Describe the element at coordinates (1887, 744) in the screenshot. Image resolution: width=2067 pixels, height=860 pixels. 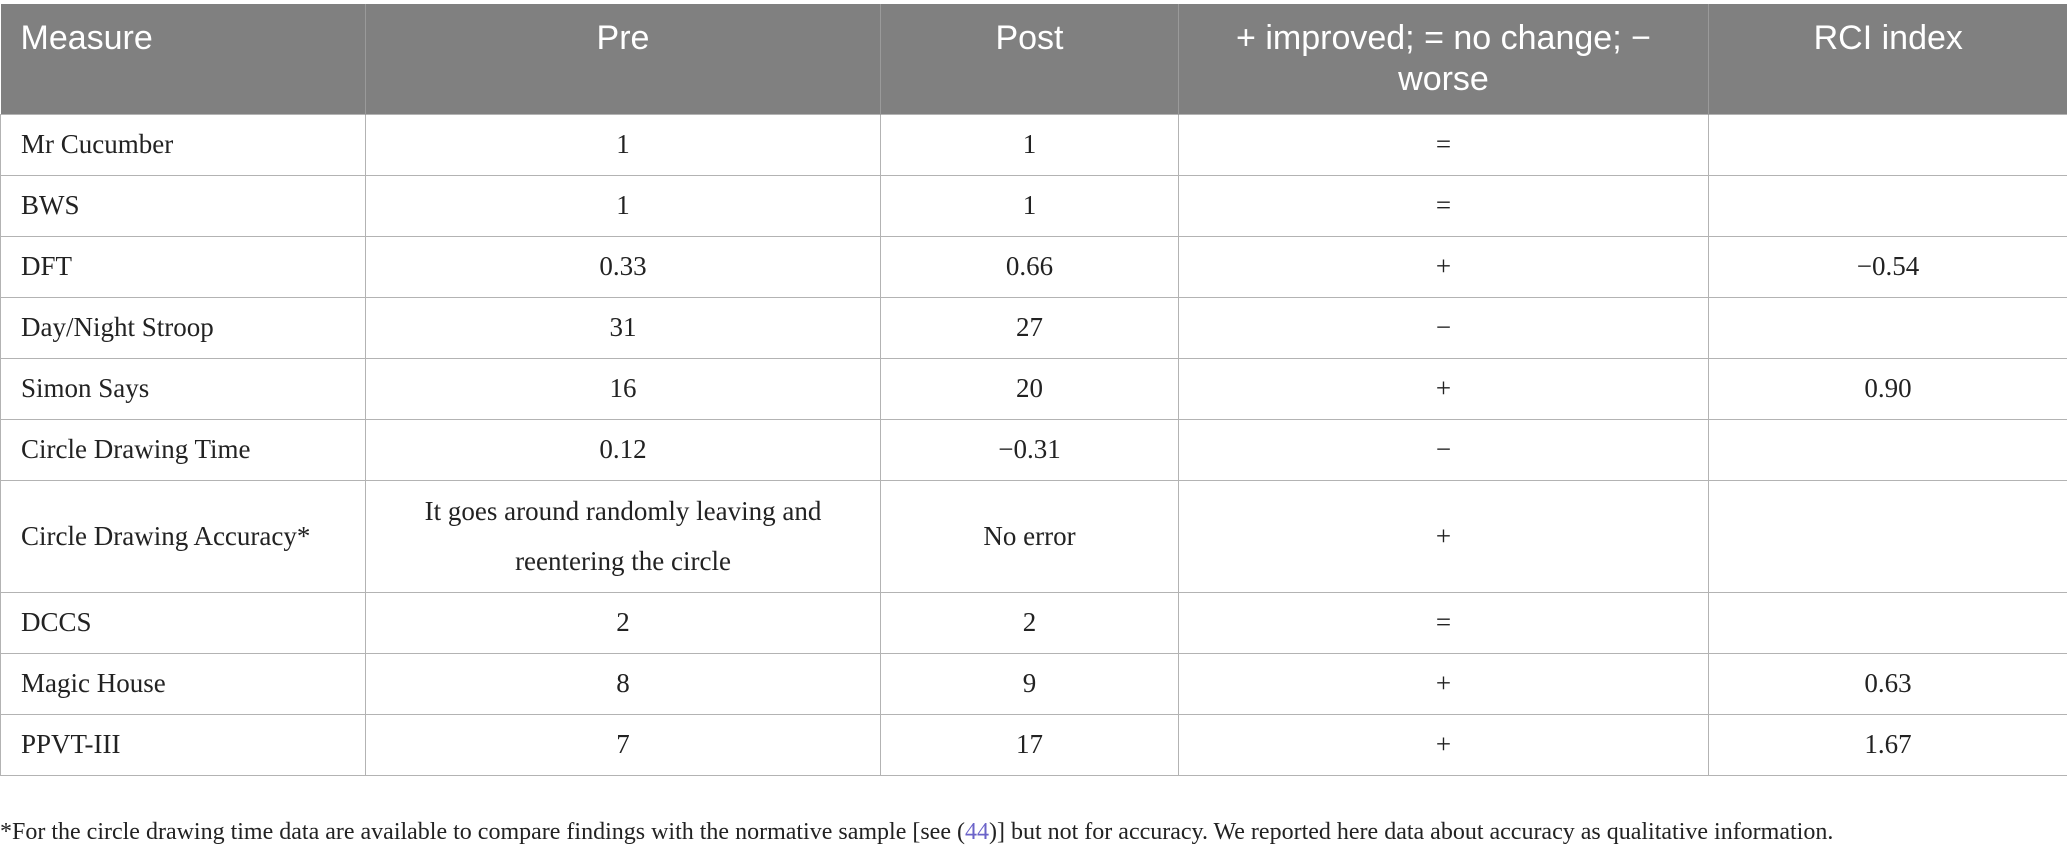
I see `cell-rci: 1.67` at that location.